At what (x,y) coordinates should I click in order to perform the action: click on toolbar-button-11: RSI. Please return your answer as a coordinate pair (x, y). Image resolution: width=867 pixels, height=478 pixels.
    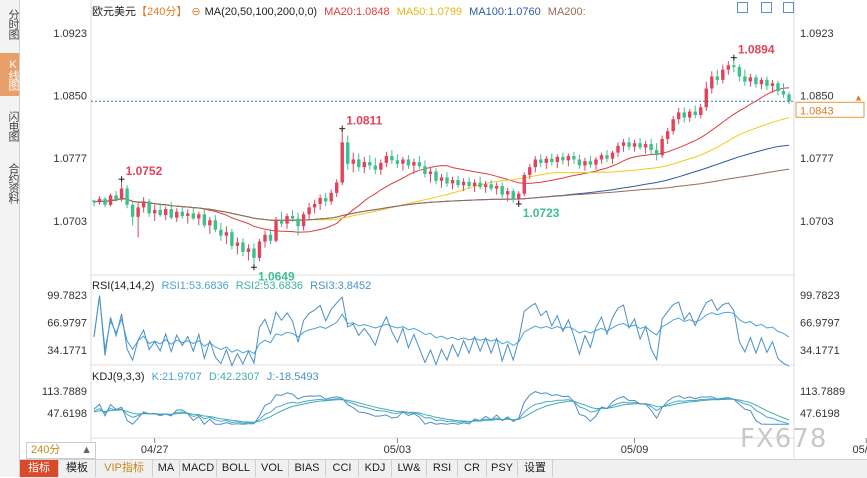
    Looking at the image, I should click on (442, 468).